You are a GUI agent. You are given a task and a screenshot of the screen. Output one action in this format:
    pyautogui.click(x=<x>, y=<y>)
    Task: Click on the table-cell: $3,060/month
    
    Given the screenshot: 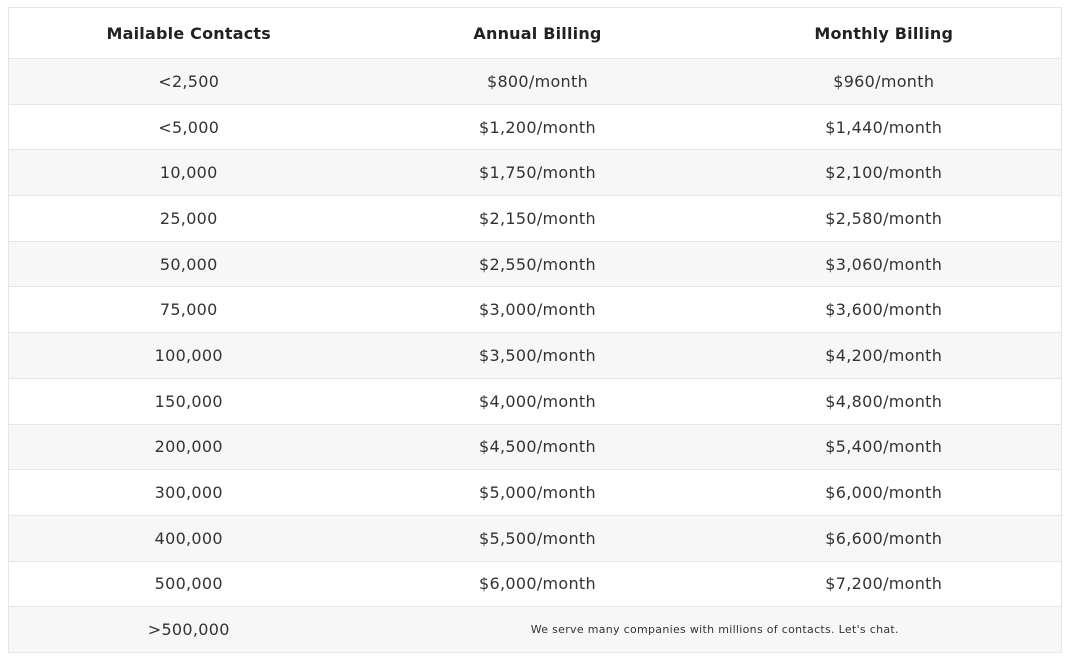 What is the action you would take?
    pyautogui.click(x=884, y=263)
    